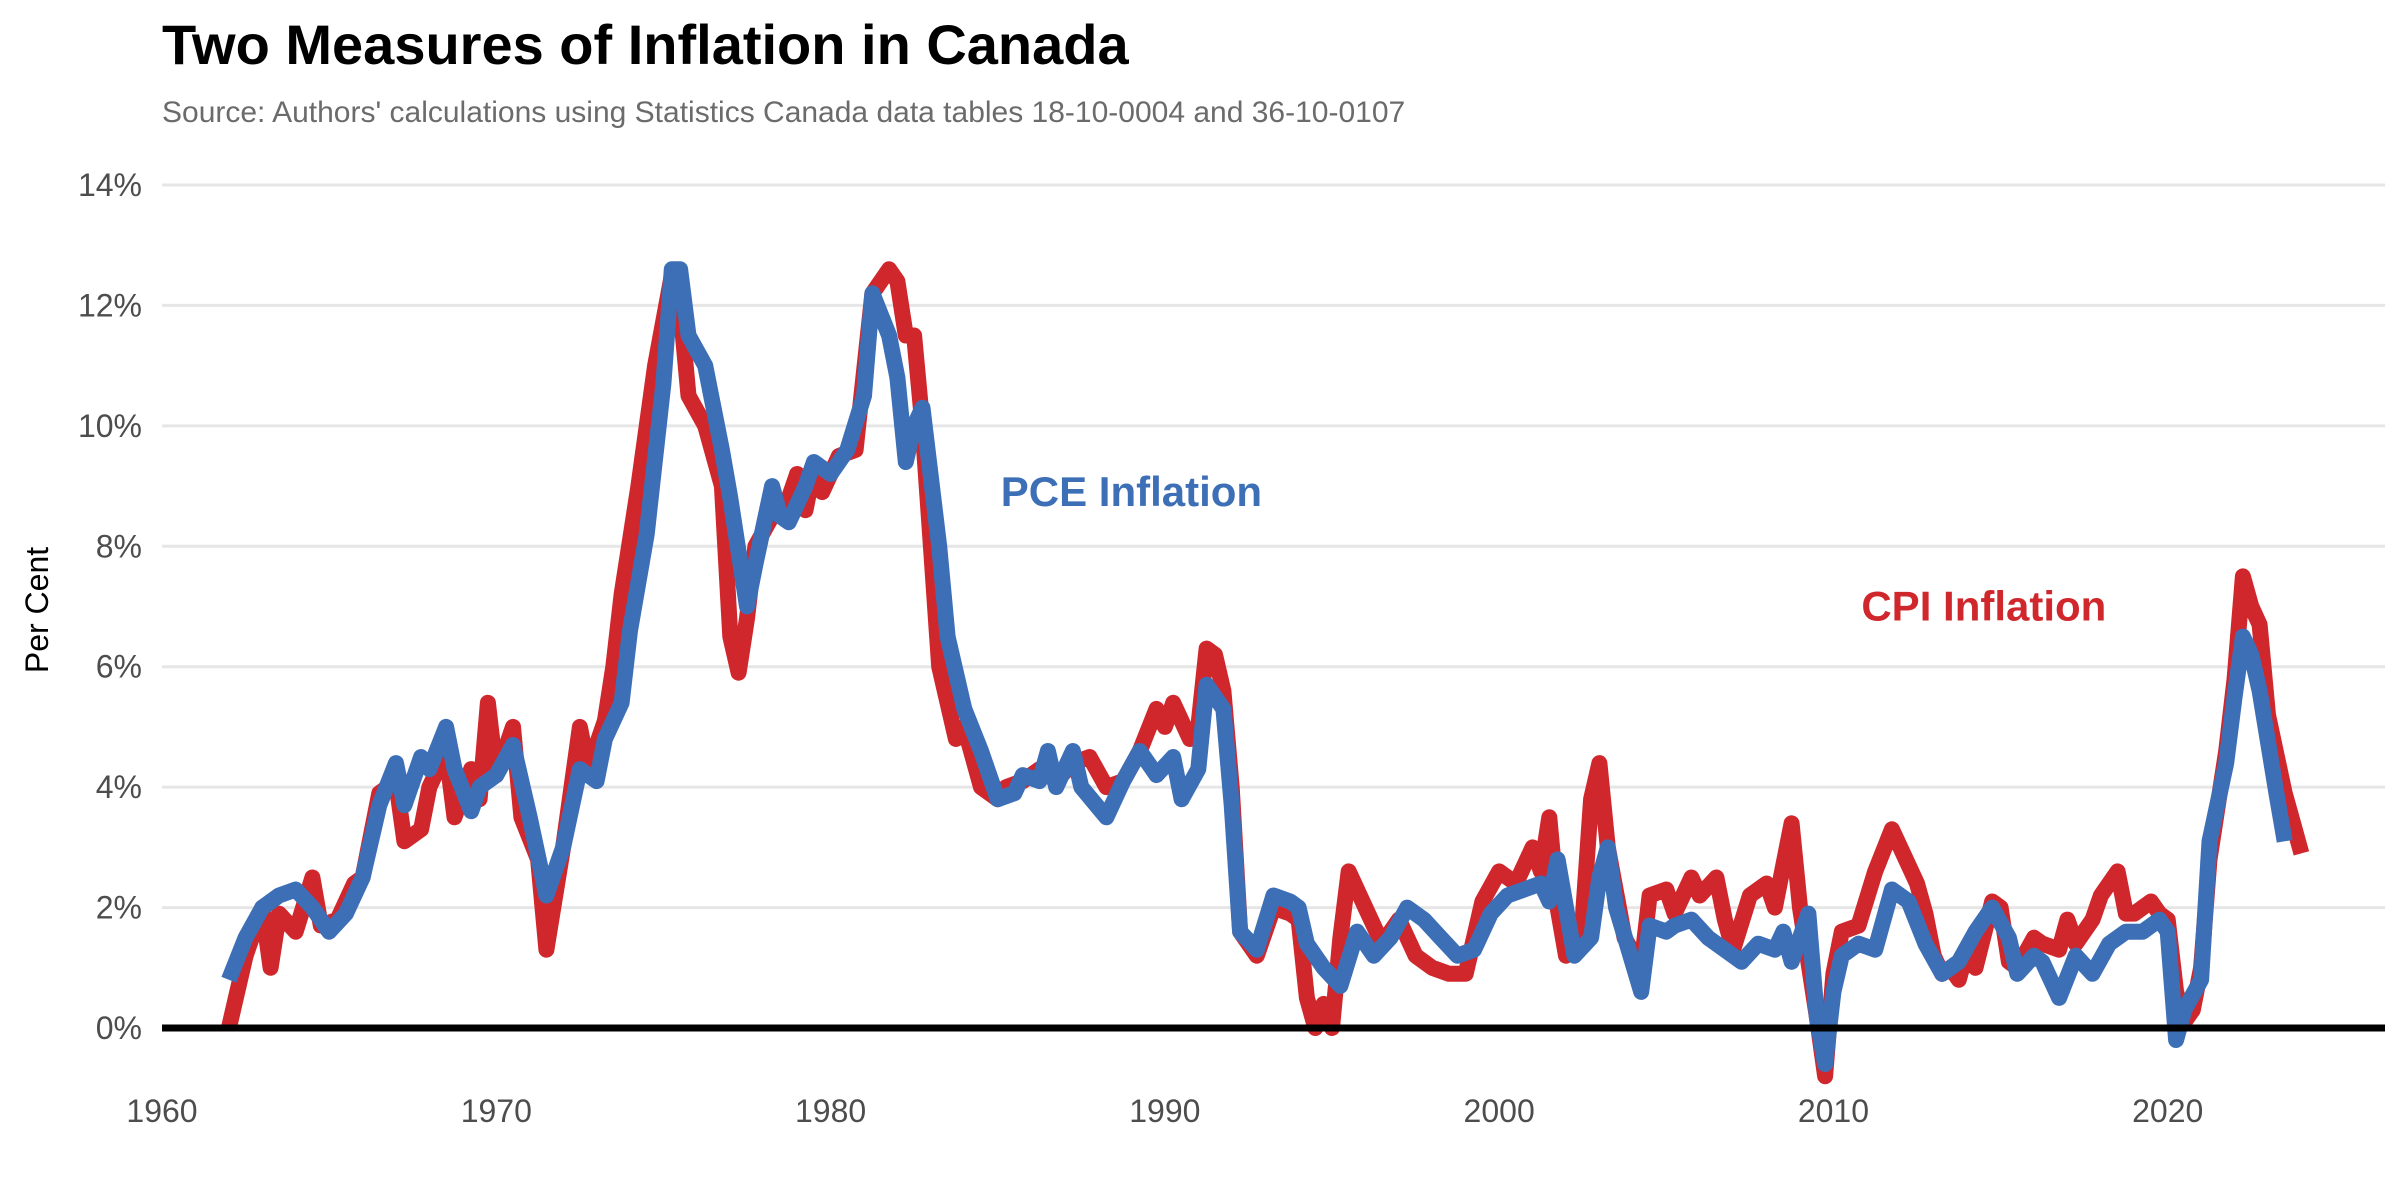 The height and width of the screenshot is (1200, 2400). I want to click on x-tick-label: 2010, so click(1833, 1111).